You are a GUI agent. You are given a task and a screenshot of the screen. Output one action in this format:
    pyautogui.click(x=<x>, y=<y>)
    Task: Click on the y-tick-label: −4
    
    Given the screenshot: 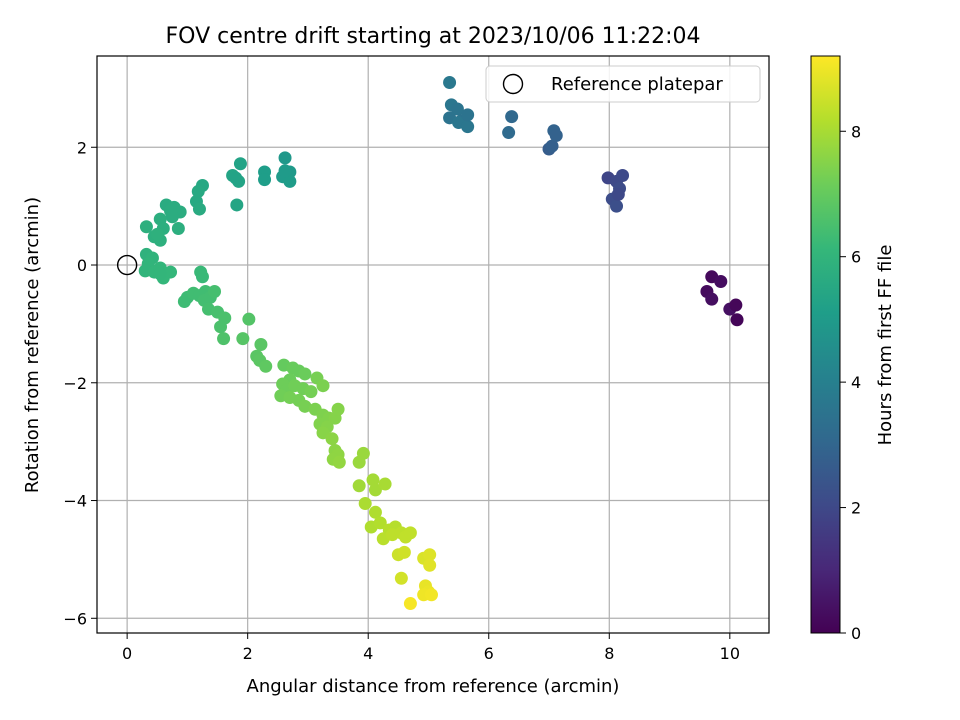 What is the action you would take?
    pyautogui.click(x=75, y=501)
    